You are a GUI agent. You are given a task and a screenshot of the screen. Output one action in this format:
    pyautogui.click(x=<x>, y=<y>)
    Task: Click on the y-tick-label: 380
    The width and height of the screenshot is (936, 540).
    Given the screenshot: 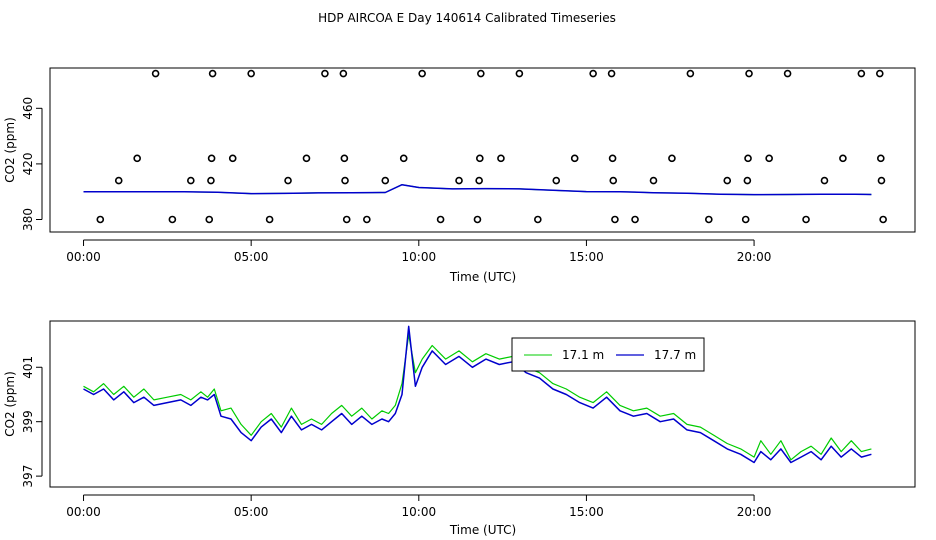 What is the action you would take?
    pyautogui.click(x=28, y=219)
    